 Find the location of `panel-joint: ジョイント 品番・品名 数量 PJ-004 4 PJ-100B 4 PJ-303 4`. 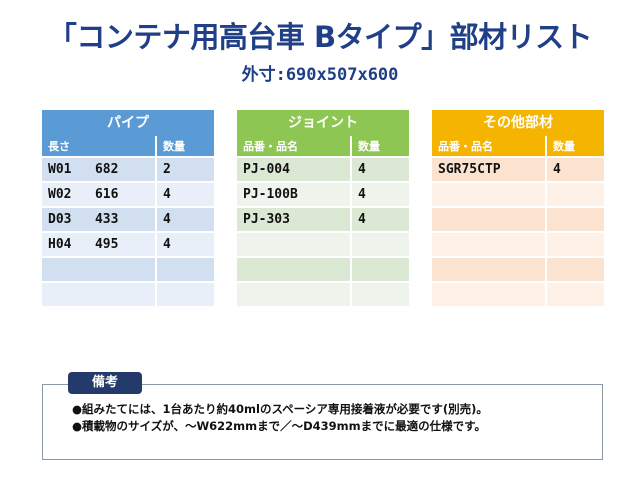

panel-joint: ジョイント 品番・品名 数量 PJ-004 4 PJ-100B 4 PJ-303 4 is located at coordinates (323, 209).